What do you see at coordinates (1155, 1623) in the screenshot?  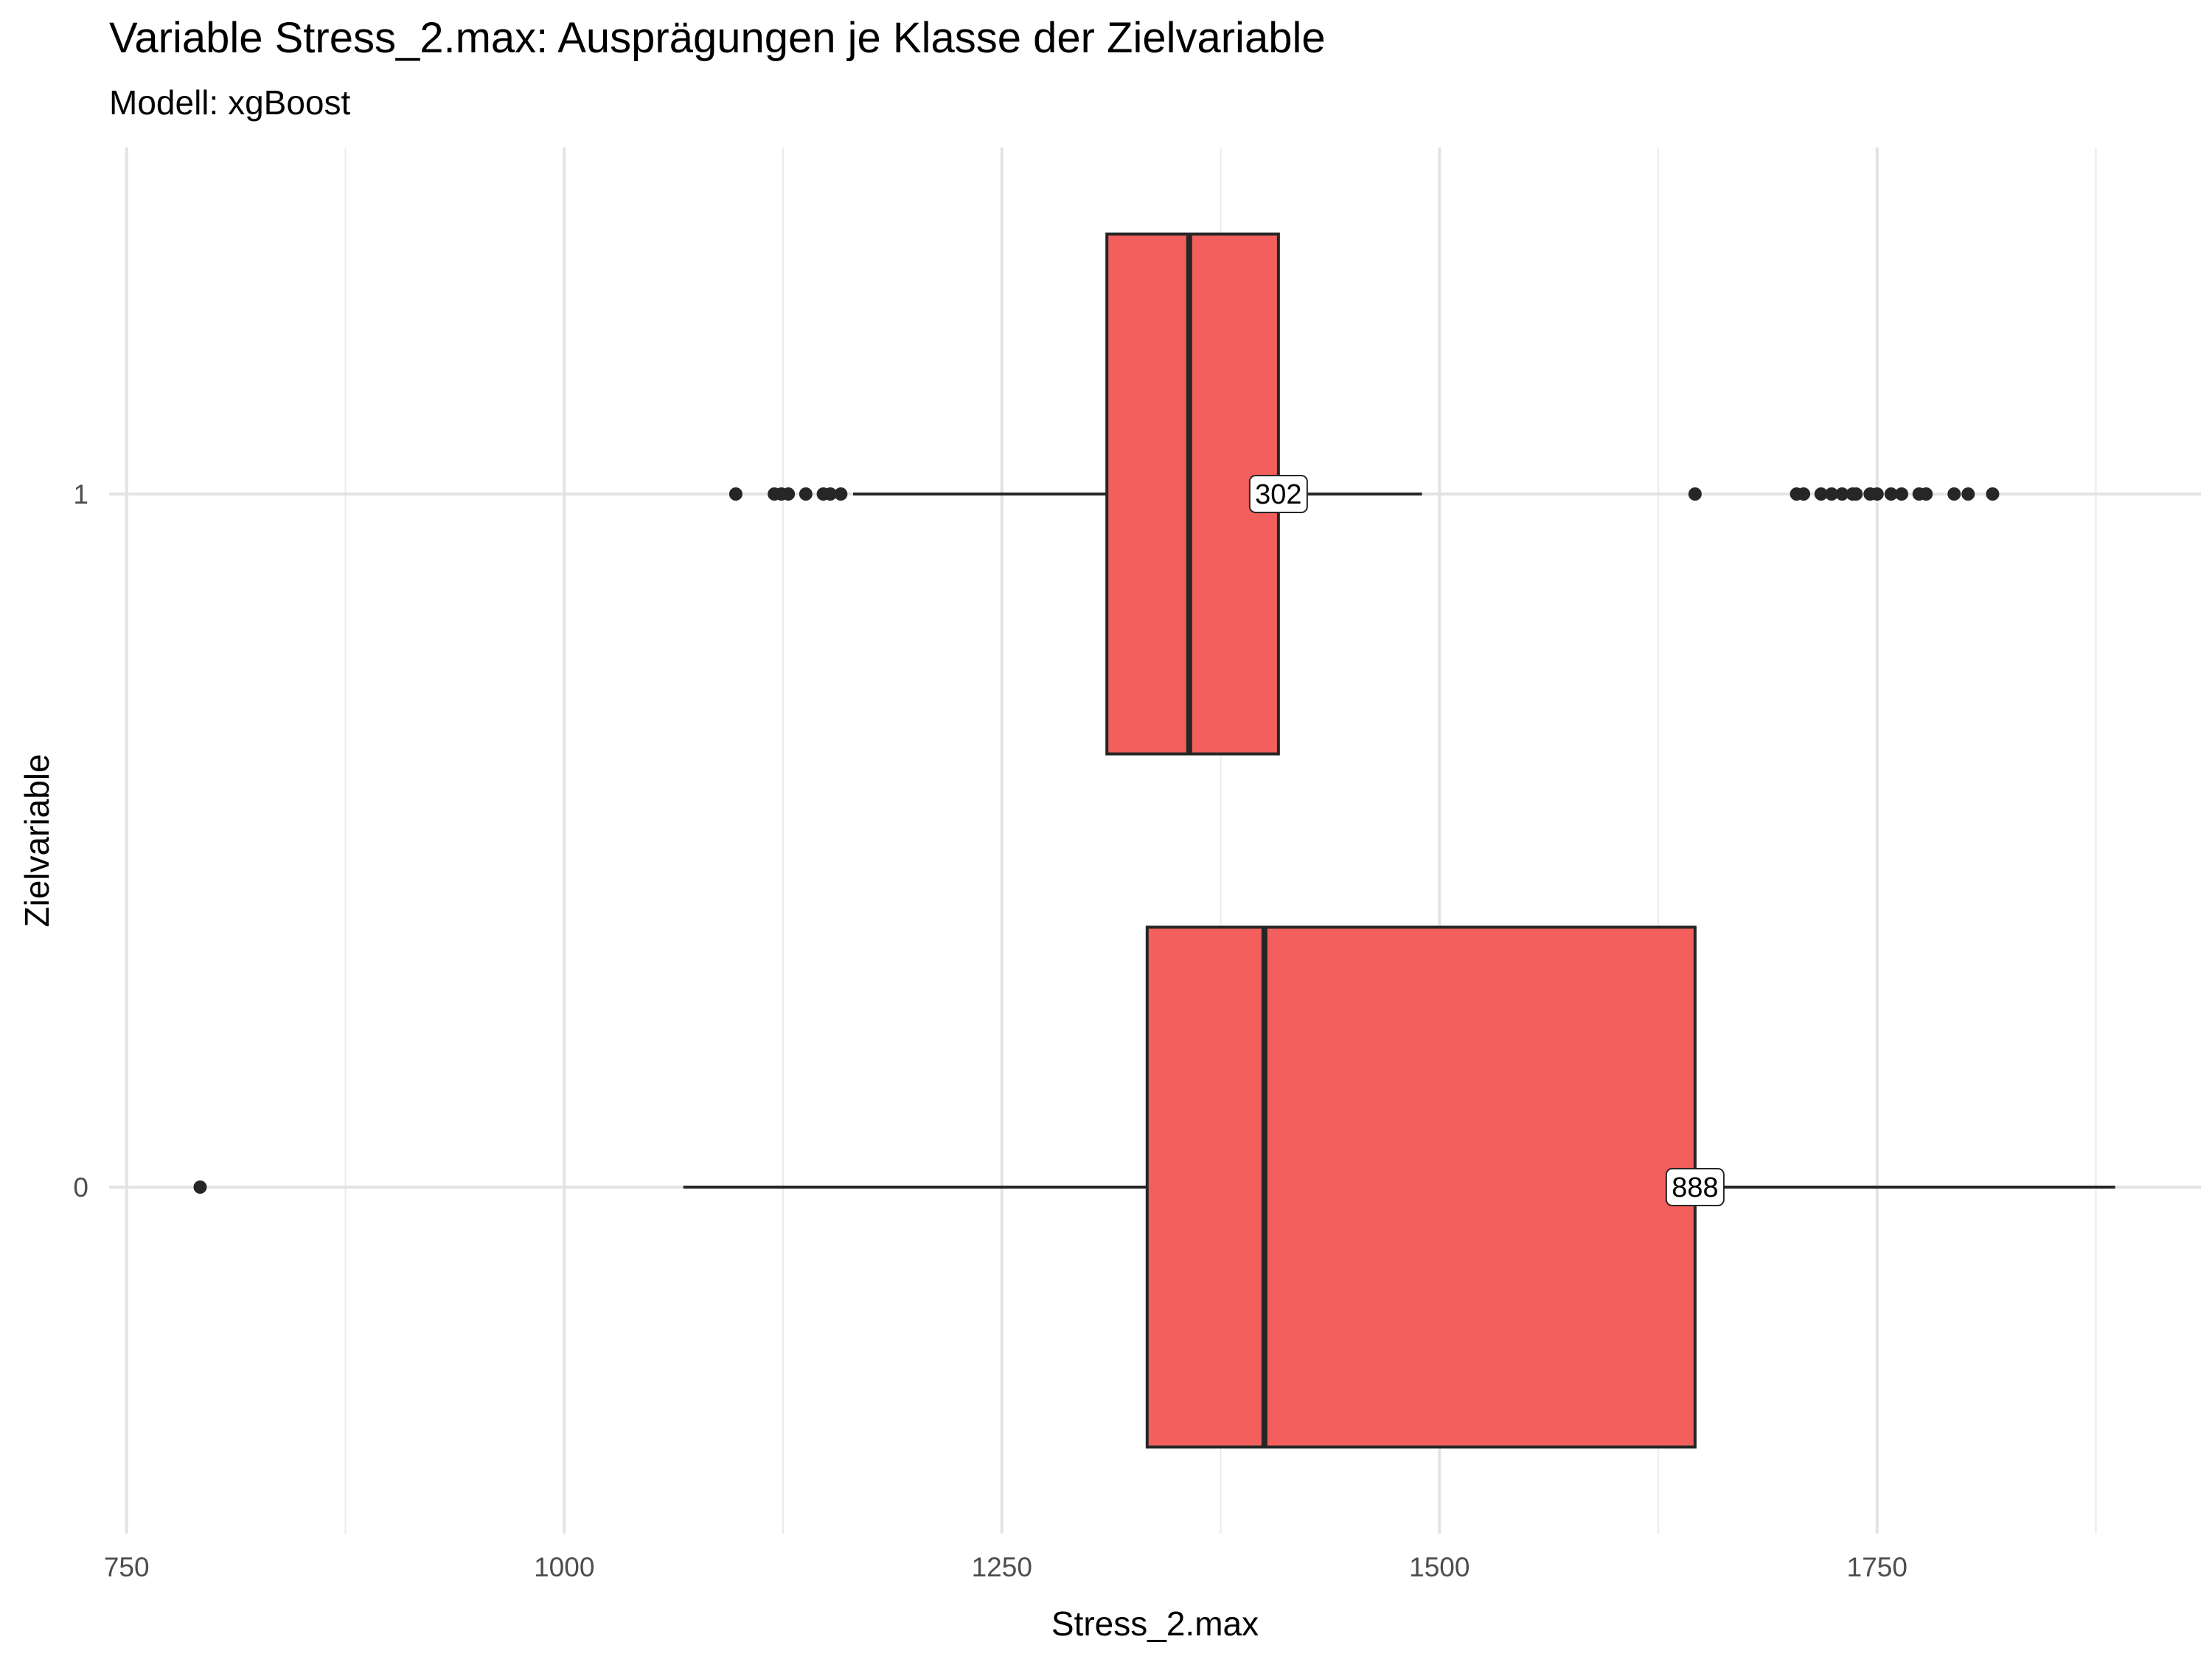 I see `x-axis-title: Stress_2.max` at bounding box center [1155, 1623].